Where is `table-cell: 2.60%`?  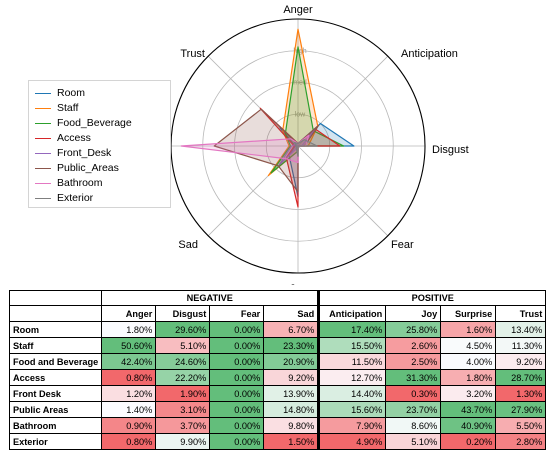 table-cell: 2.60% is located at coordinates (413, 345).